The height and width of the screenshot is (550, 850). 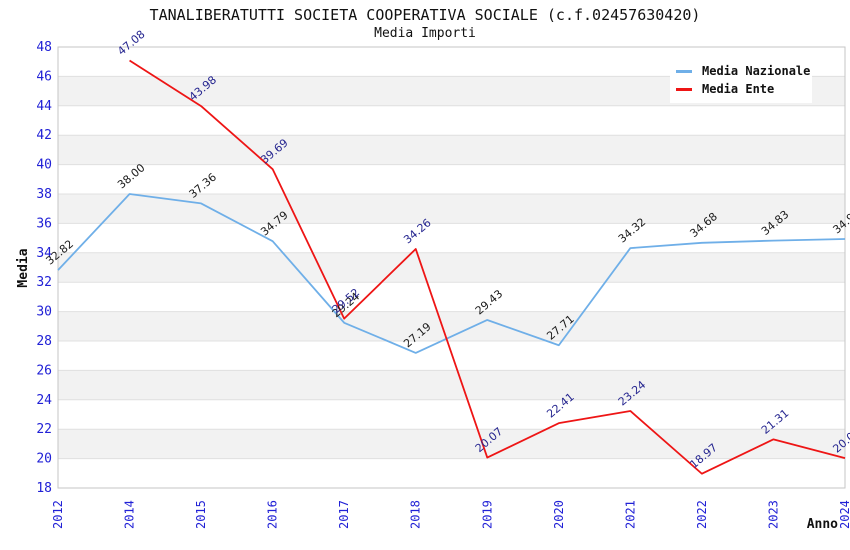 What do you see at coordinates (58, 514) in the screenshot?
I see `x-tick-label: 2012` at bounding box center [58, 514].